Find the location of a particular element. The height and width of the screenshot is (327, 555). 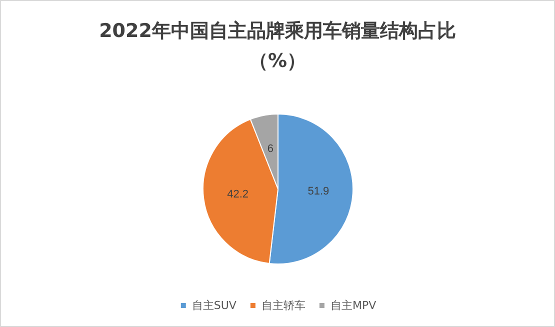

data-label: 42.2 is located at coordinates (238, 194).